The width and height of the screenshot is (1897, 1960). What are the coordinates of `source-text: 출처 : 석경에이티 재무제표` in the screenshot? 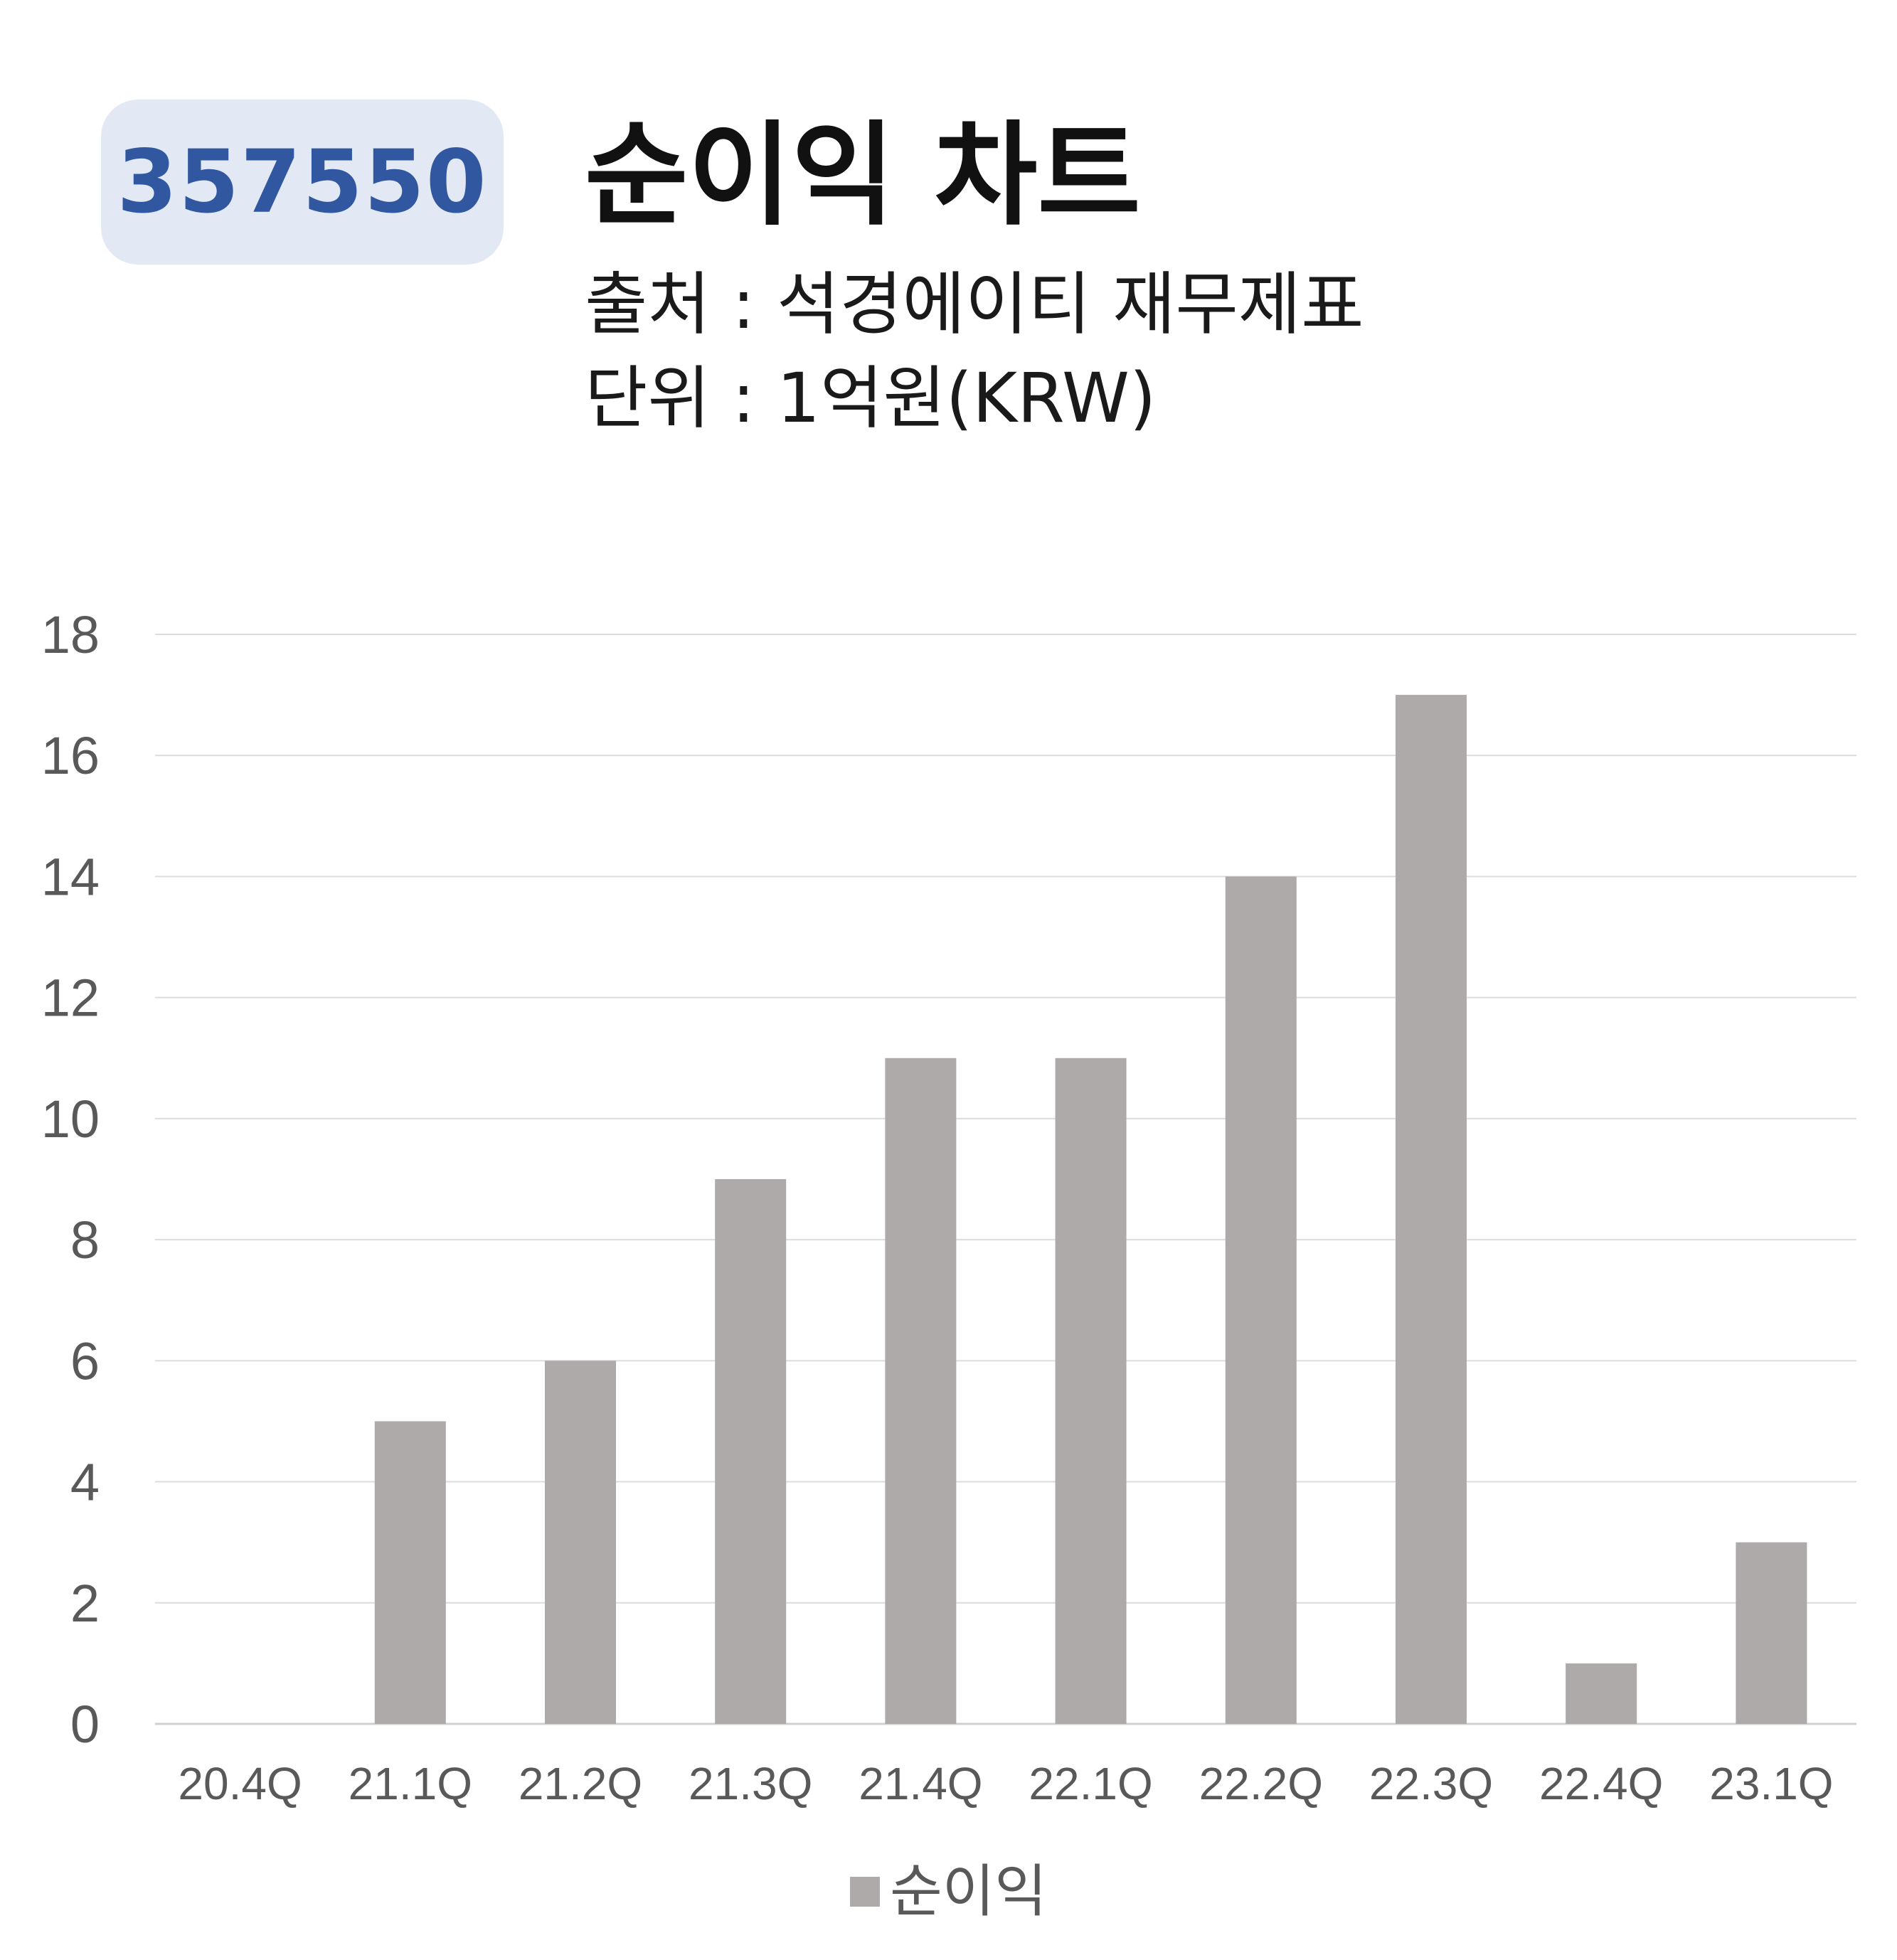 It's located at (974, 304).